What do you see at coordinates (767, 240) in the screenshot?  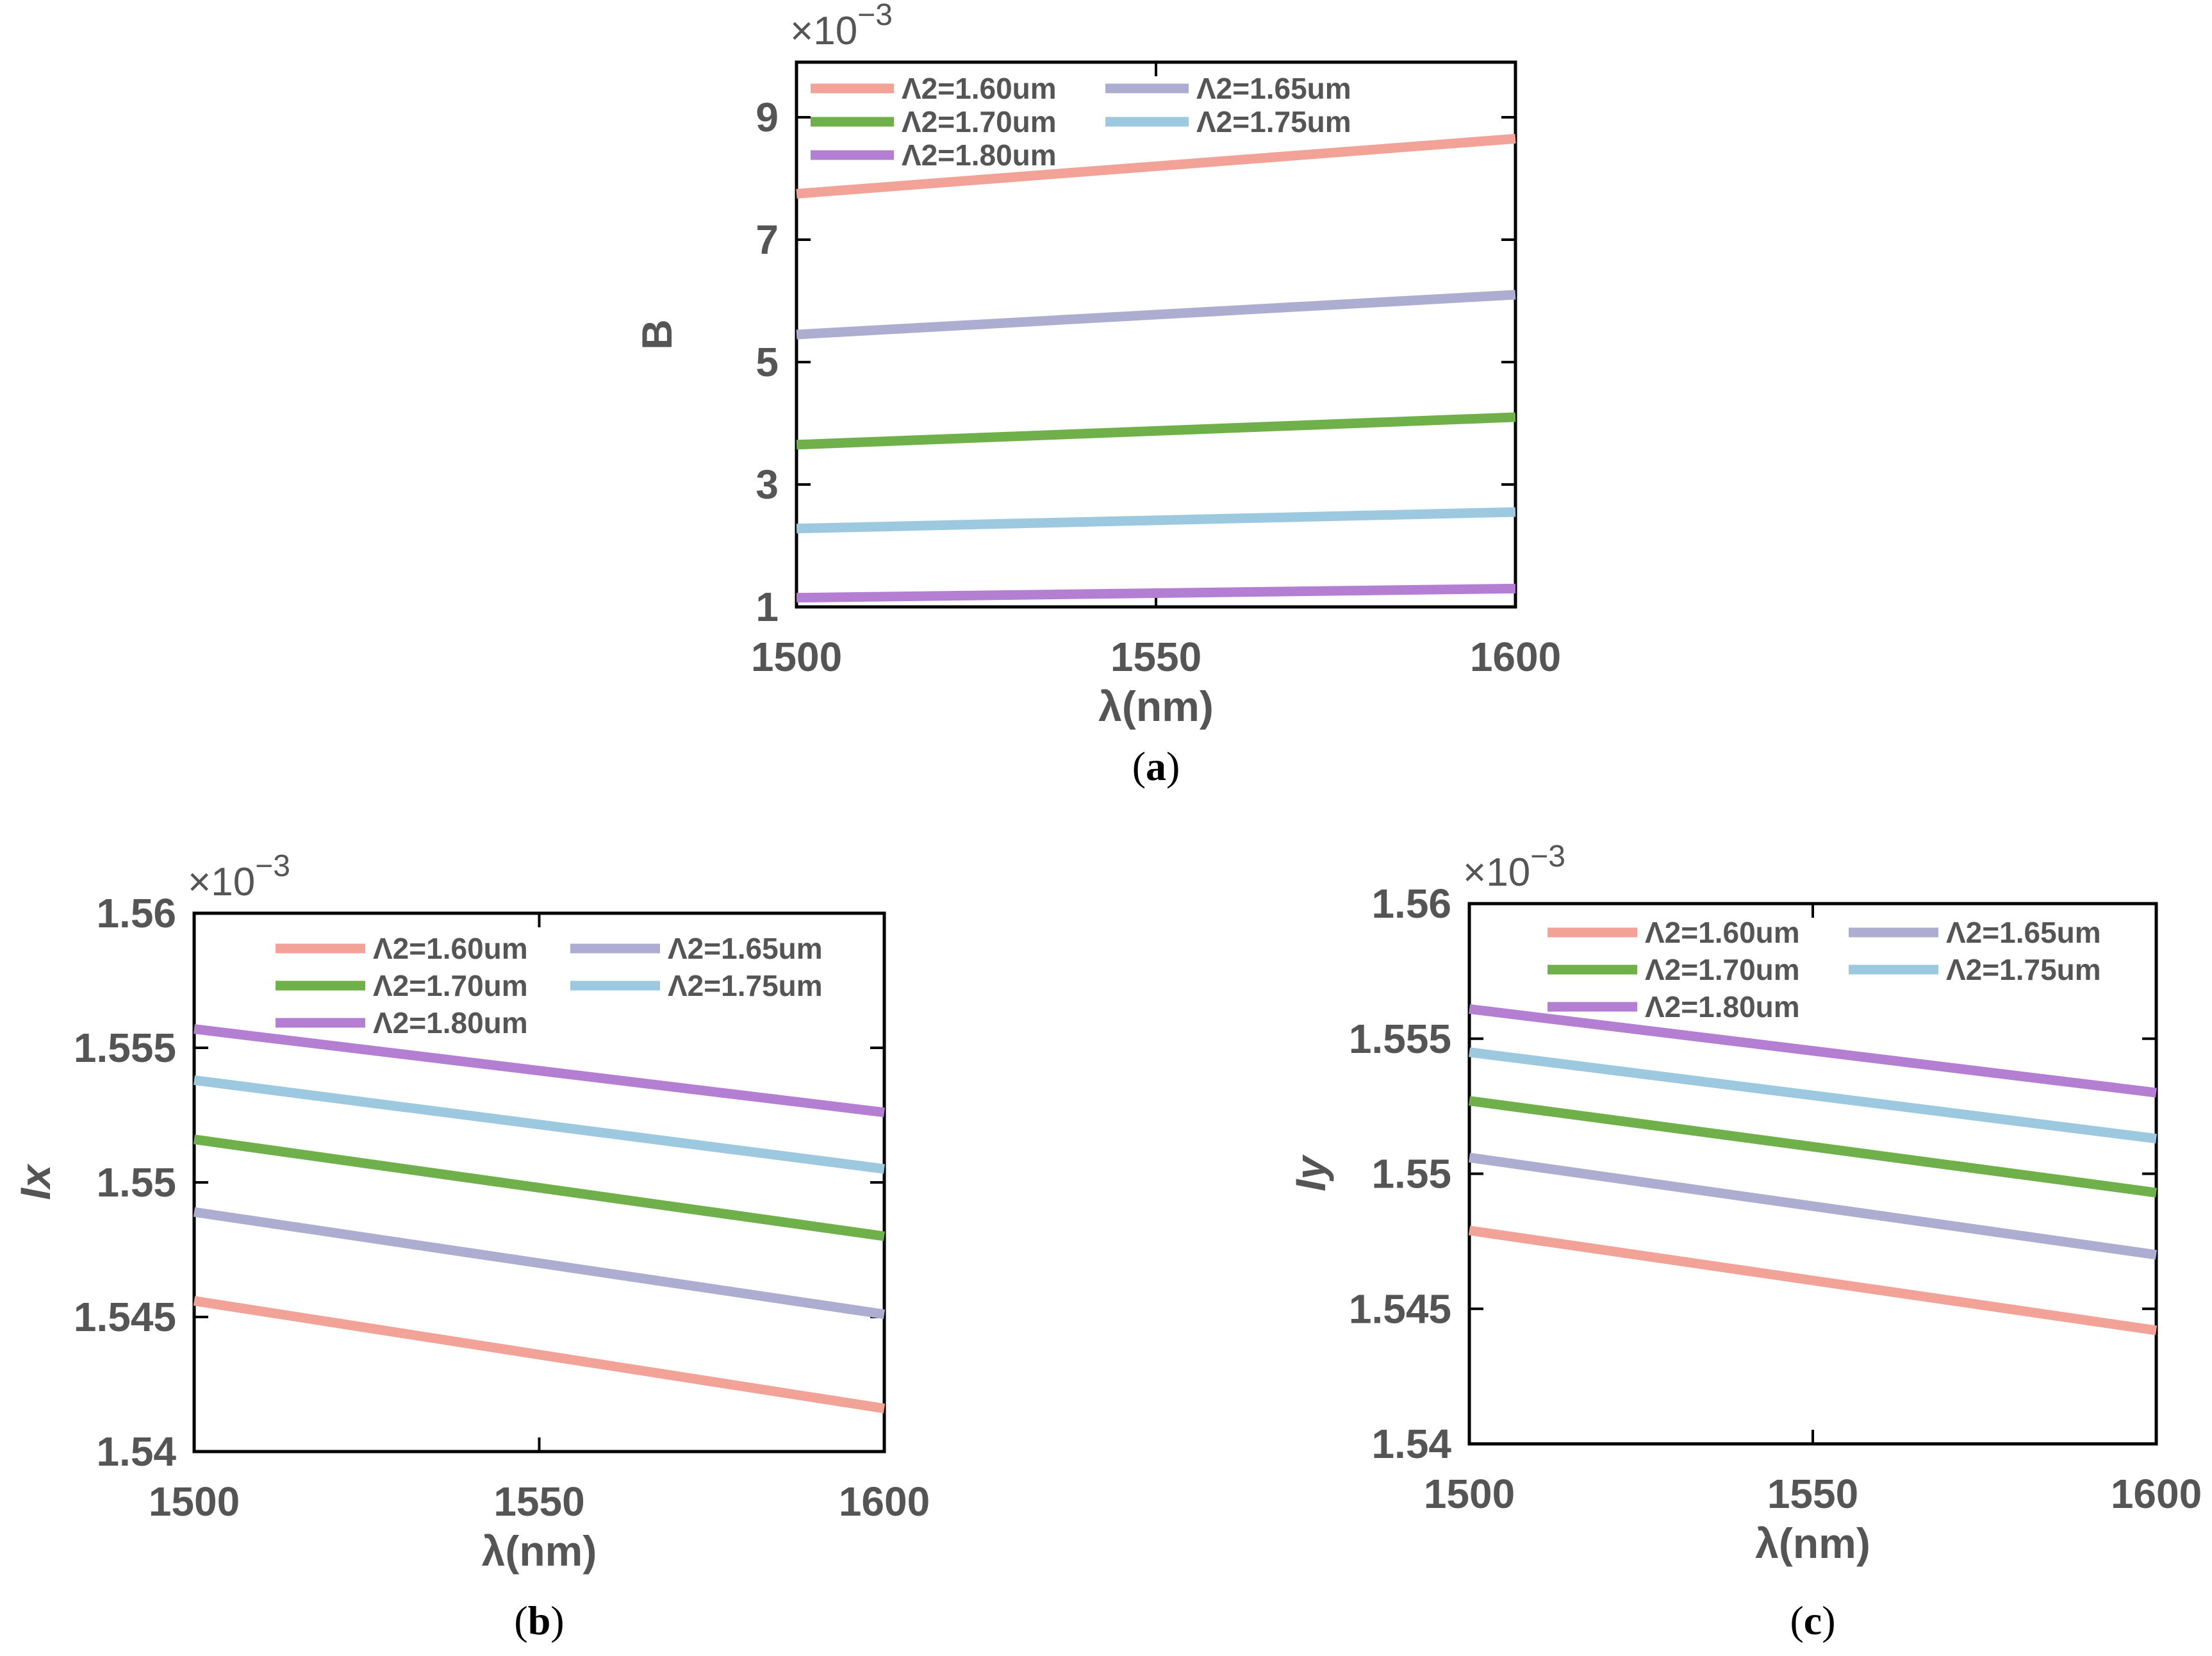 I see `y-tick-label: 7` at bounding box center [767, 240].